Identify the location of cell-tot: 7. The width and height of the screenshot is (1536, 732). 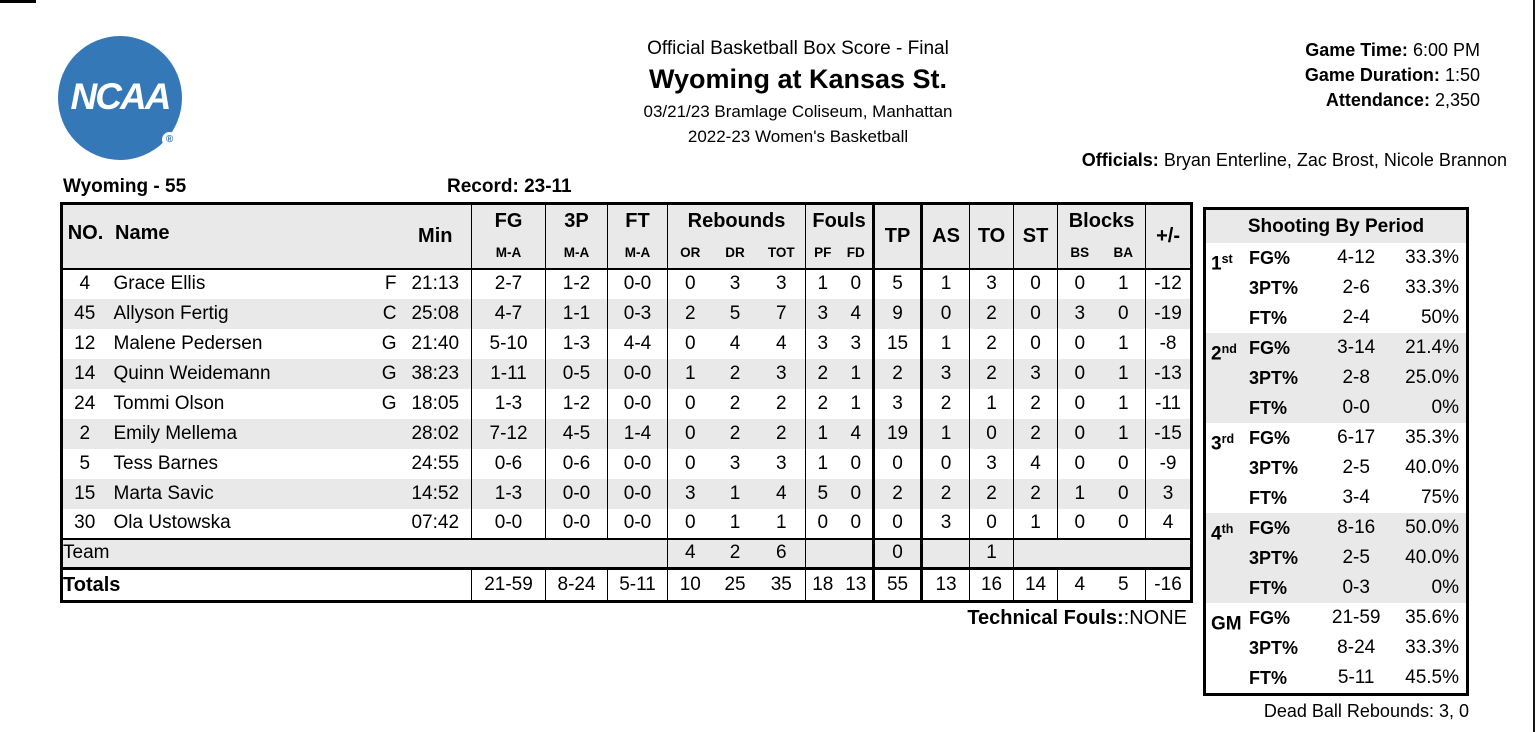
(781, 313).